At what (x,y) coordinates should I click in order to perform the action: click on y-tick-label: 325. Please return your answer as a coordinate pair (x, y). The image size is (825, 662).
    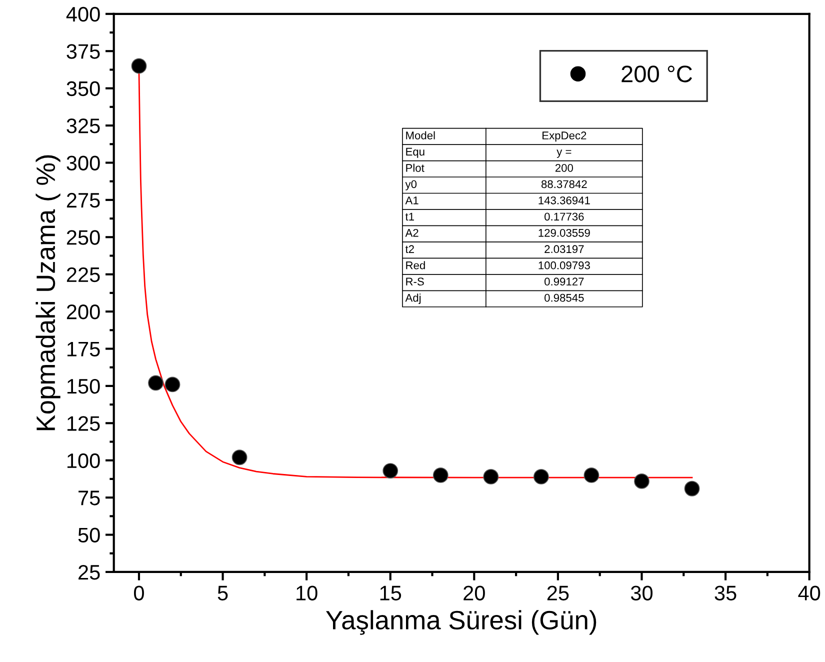
    Looking at the image, I should click on (83, 126).